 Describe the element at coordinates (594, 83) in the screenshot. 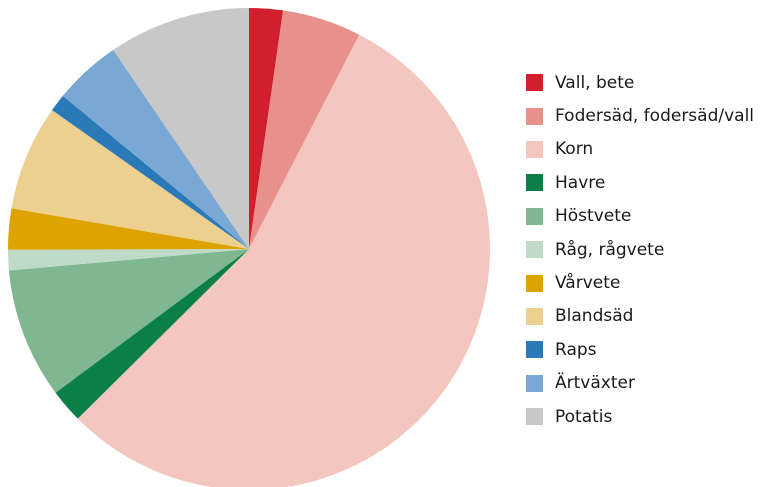

I see `legend-label: Vall, bete` at that location.